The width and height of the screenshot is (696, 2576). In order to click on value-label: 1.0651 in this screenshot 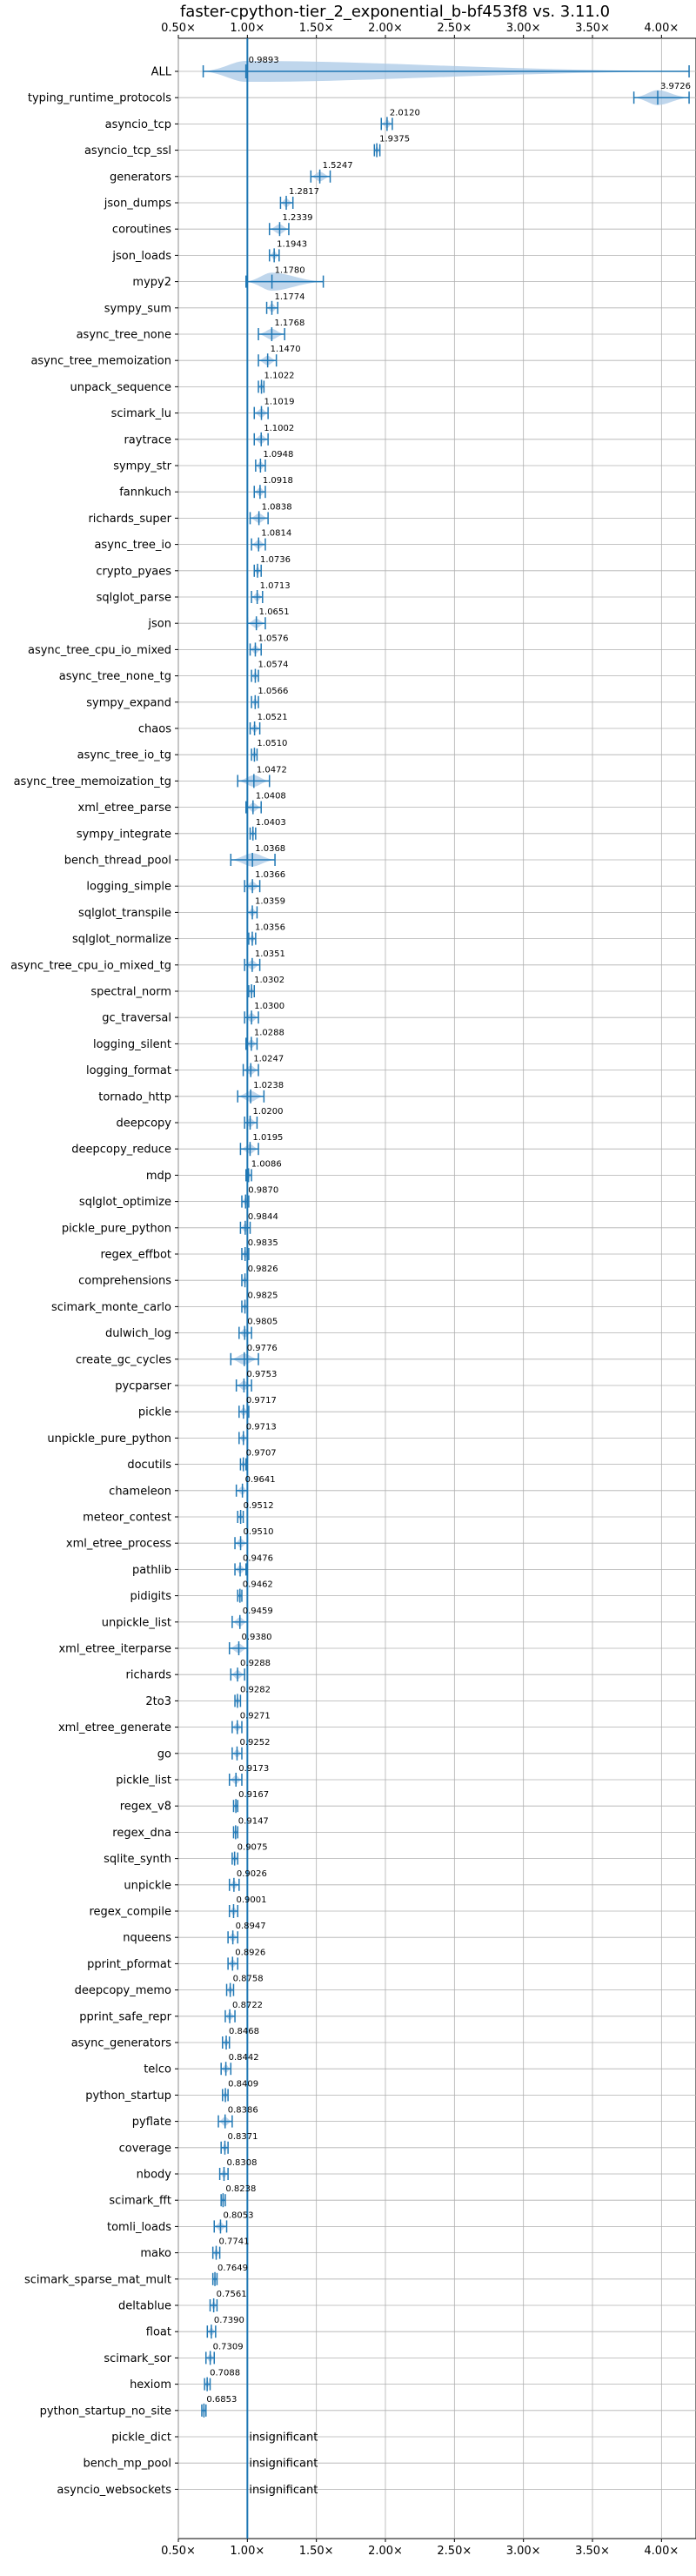, I will do `click(274, 612)`.